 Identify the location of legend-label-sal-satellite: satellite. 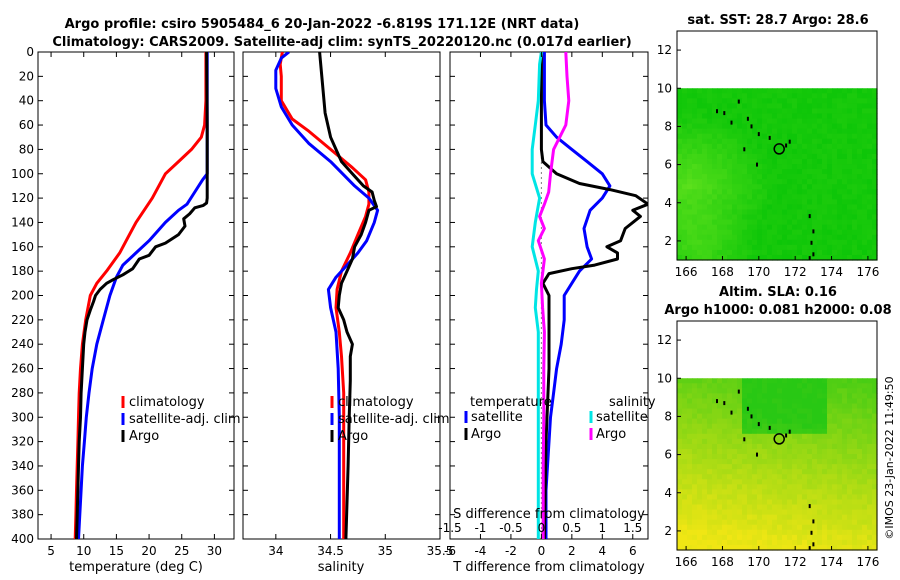
(622, 417).